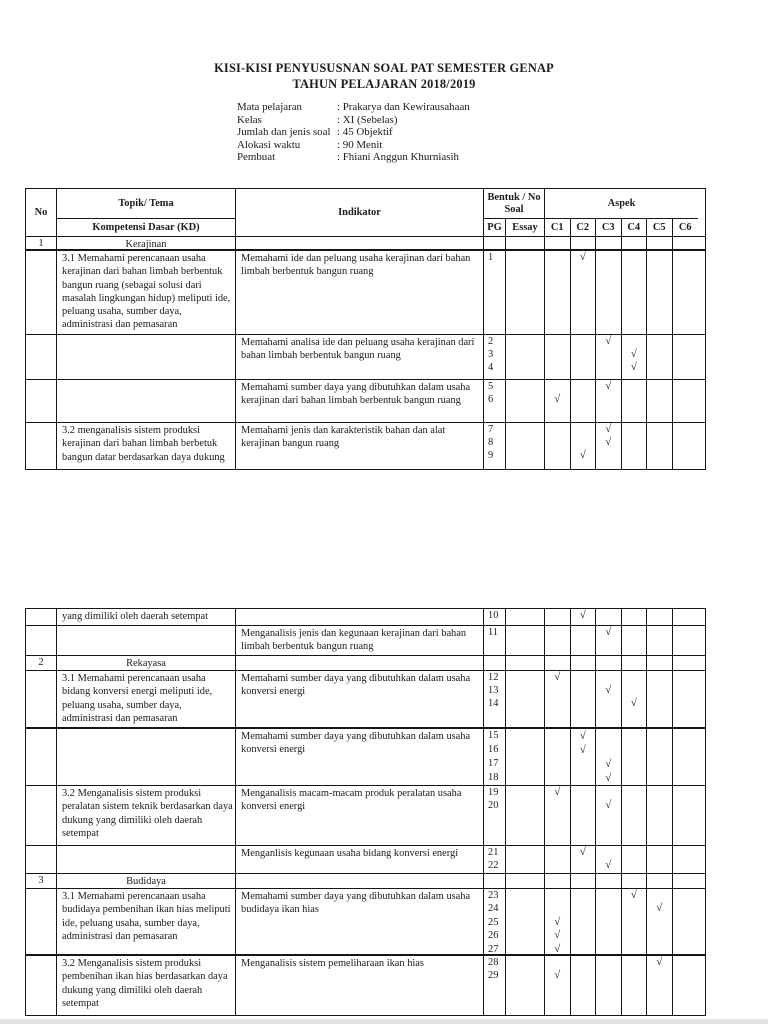 The width and height of the screenshot is (768, 1024). I want to click on soal-number: 13, so click(493, 690).